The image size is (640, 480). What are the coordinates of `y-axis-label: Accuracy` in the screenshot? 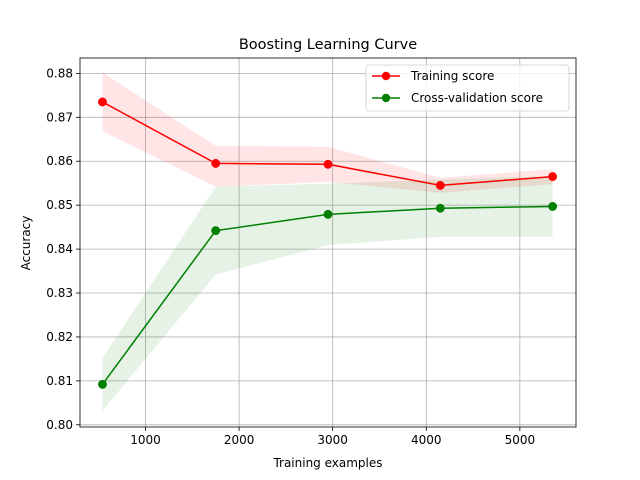 It's located at (26, 243).